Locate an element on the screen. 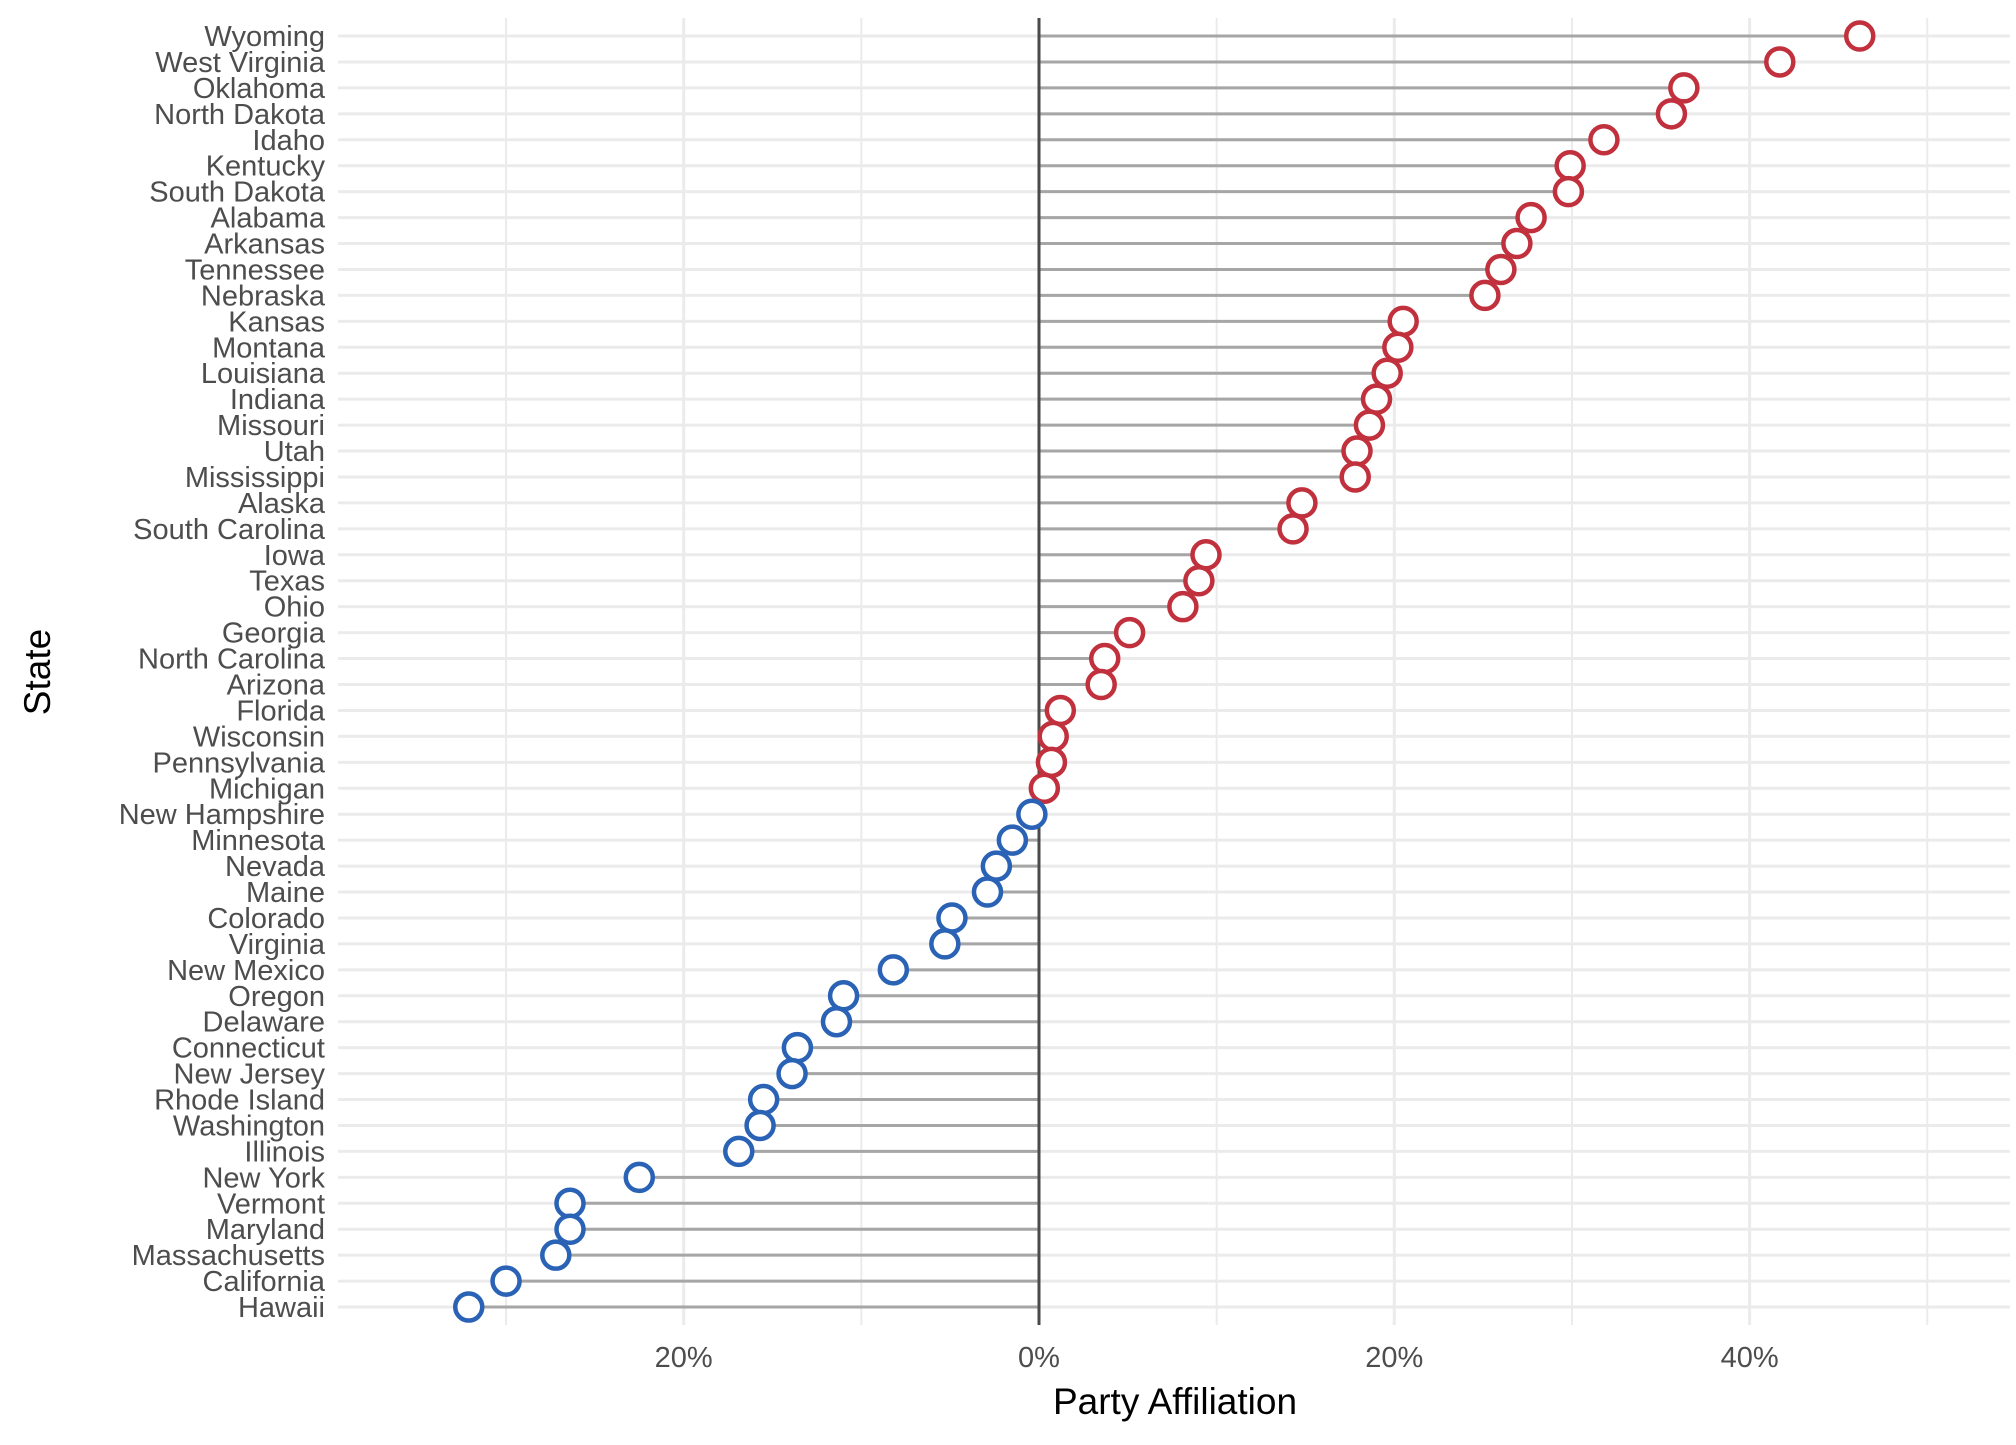  state-label: Colorado is located at coordinates (266, 919).